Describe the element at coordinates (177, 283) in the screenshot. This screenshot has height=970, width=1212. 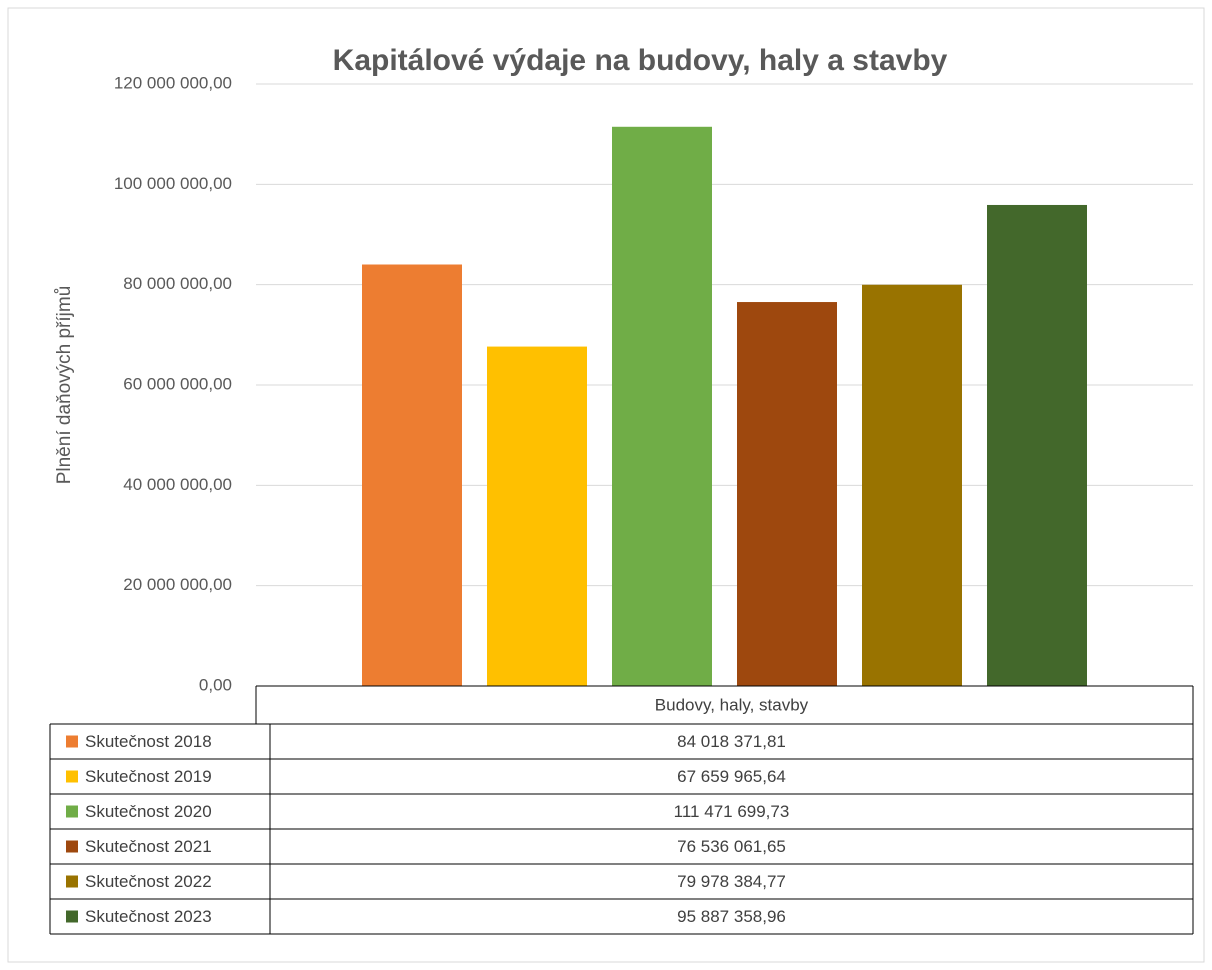
I see `y-tick-label: 80 000 000,00` at that location.